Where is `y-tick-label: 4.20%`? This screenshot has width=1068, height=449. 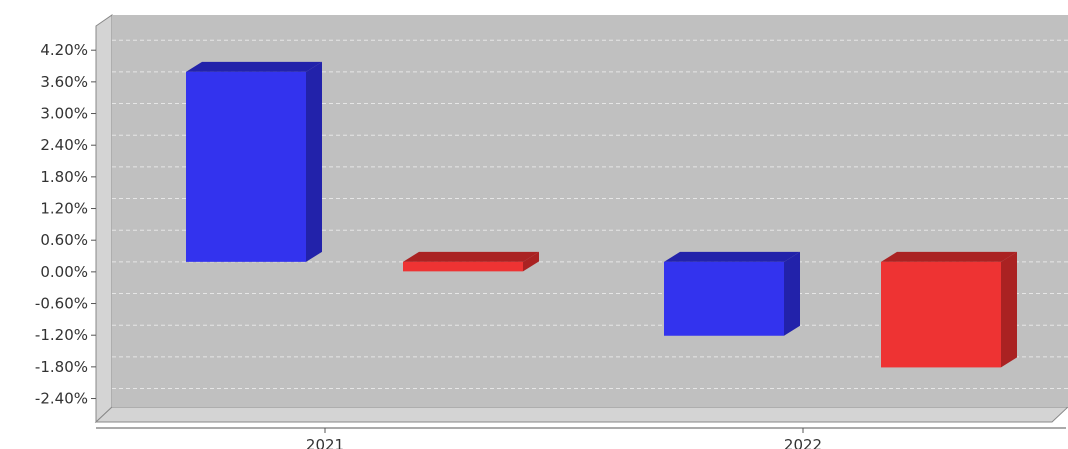
y-tick-label: 4.20% is located at coordinates (64, 50).